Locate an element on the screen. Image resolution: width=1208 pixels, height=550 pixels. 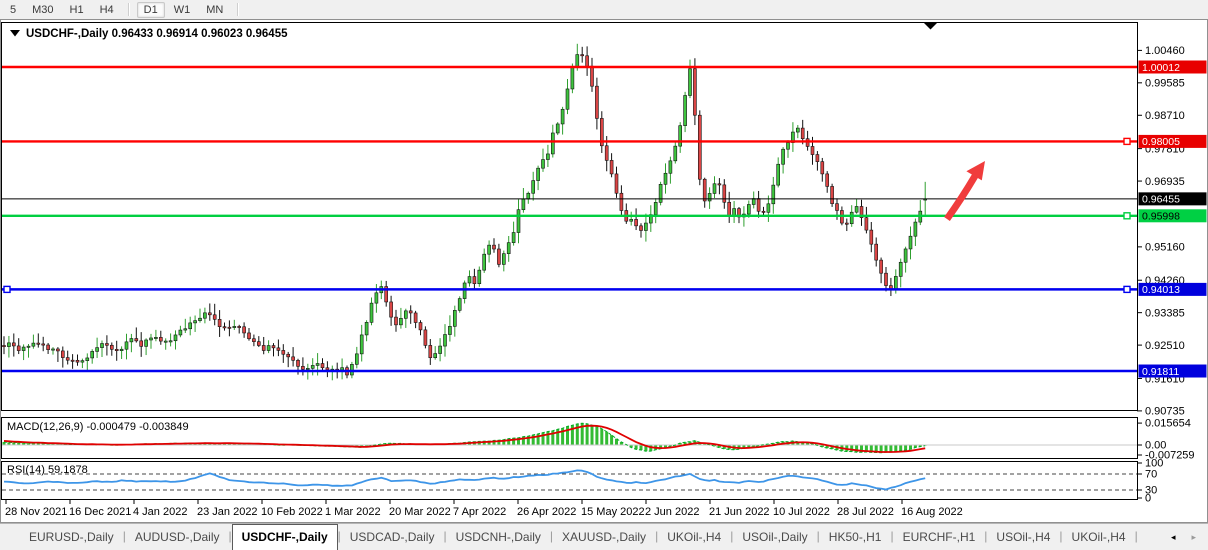
svg-text: 1.00012 is located at coordinates (1161, 68).